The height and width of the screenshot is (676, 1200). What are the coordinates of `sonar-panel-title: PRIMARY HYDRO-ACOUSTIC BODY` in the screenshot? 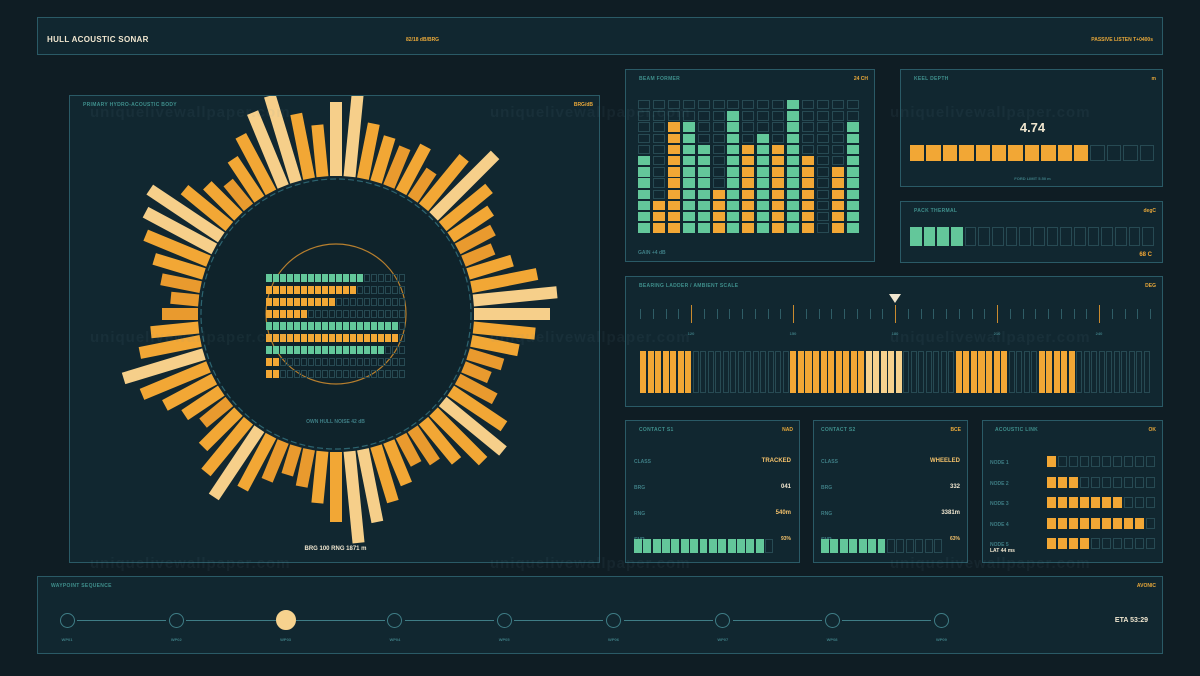 It's located at (130, 105).